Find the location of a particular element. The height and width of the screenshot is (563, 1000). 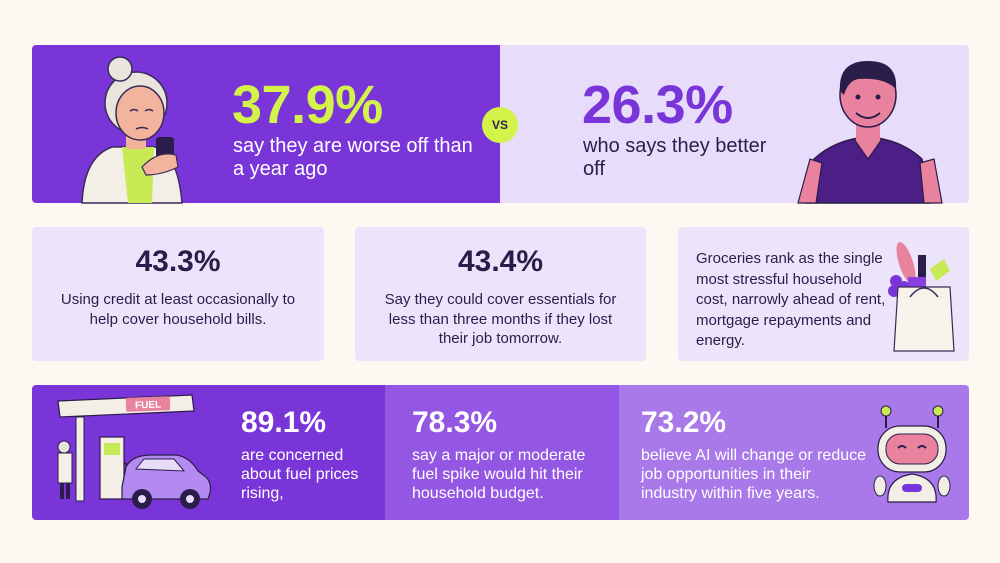

better-off-caption: who says they better off is located at coordinates (675, 157).